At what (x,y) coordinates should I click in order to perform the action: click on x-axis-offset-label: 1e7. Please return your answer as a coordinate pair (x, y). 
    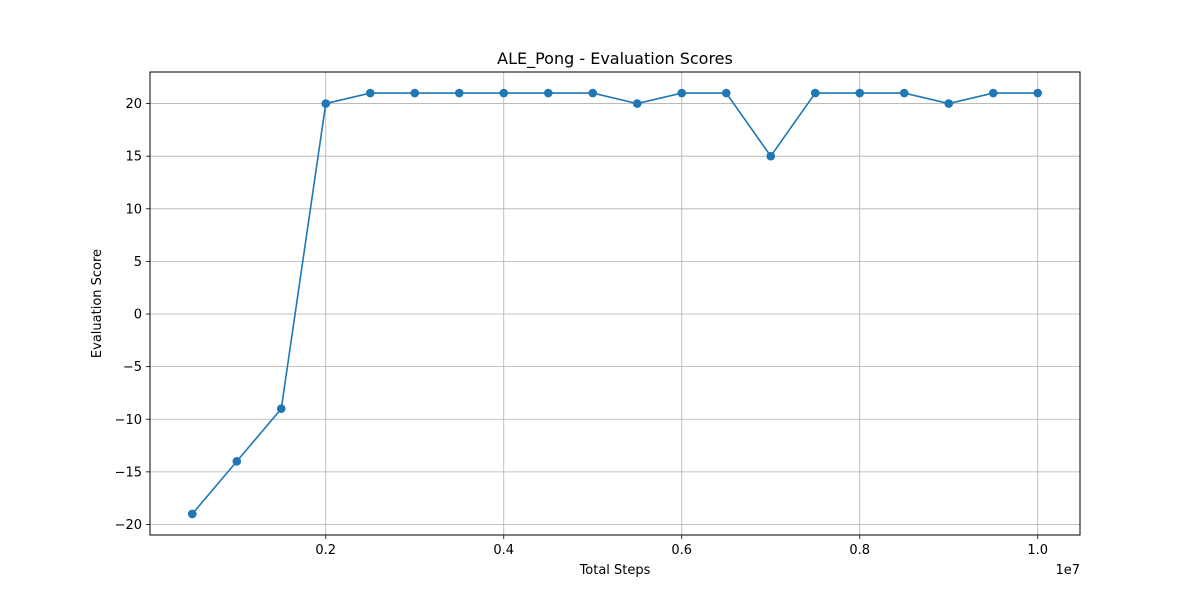
    Looking at the image, I should click on (1067, 570).